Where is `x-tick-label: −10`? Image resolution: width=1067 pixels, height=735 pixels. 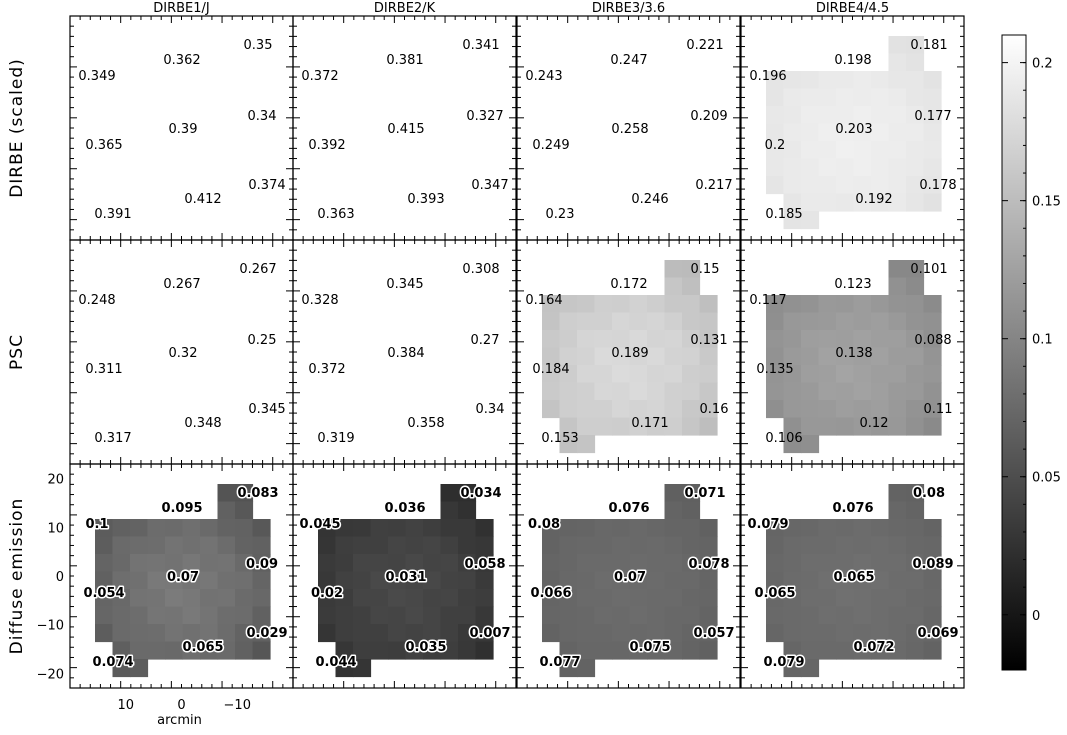 x-tick-label: −10 is located at coordinates (237, 705).